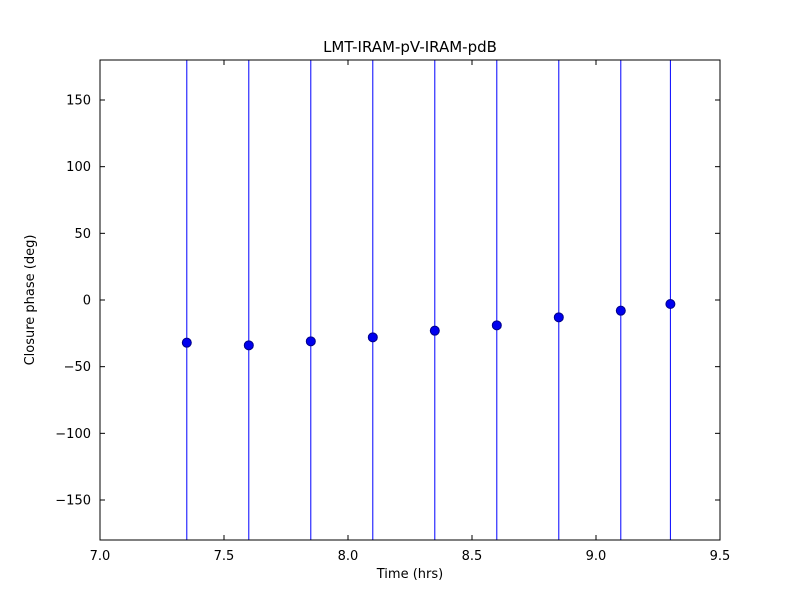 The height and width of the screenshot is (604, 800). Describe the element at coordinates (720, 556) in the screenshot. I see `x-tick-label: 9.5` at that location.